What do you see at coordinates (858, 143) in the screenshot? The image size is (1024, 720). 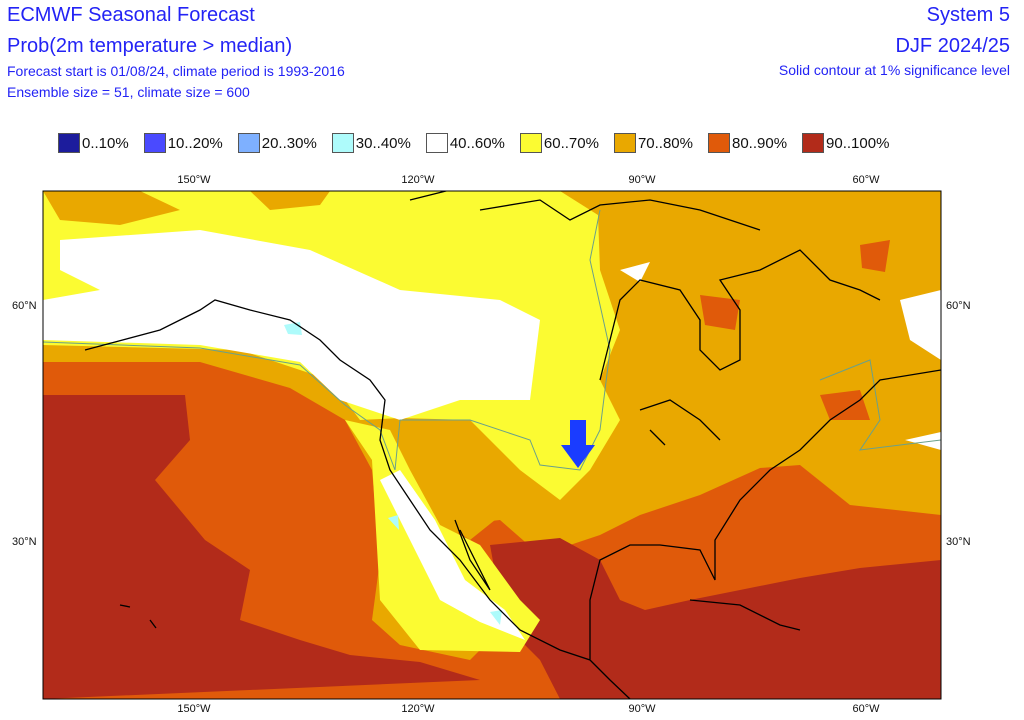 I see `legend-label: 90..100%` at bounding box center [858, 143].